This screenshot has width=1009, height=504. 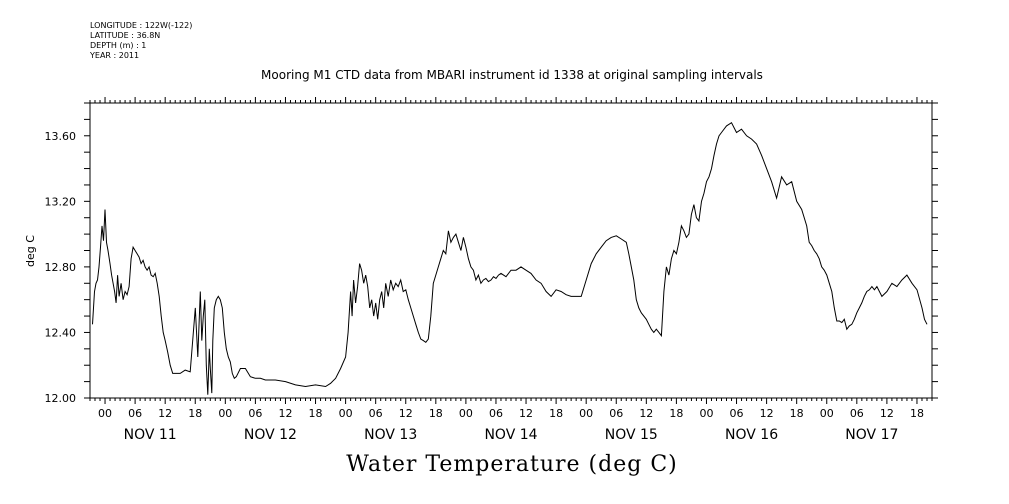 What do you see at coordinates (115, 55) in the screenshot?
I see `year-label: YEAR : 2011` at bounding box center [115, 55].